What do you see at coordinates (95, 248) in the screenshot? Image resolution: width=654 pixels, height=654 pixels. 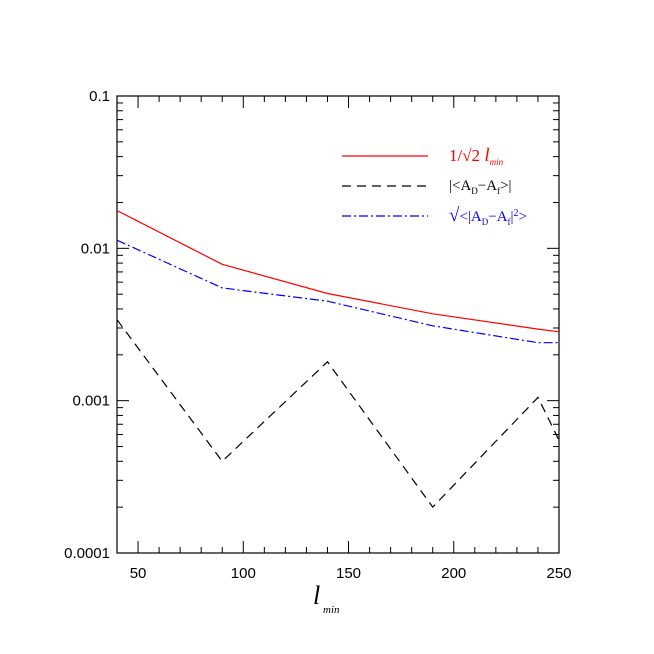 I see `y-tick-label: 0.01` at bounding box center [95, 248].